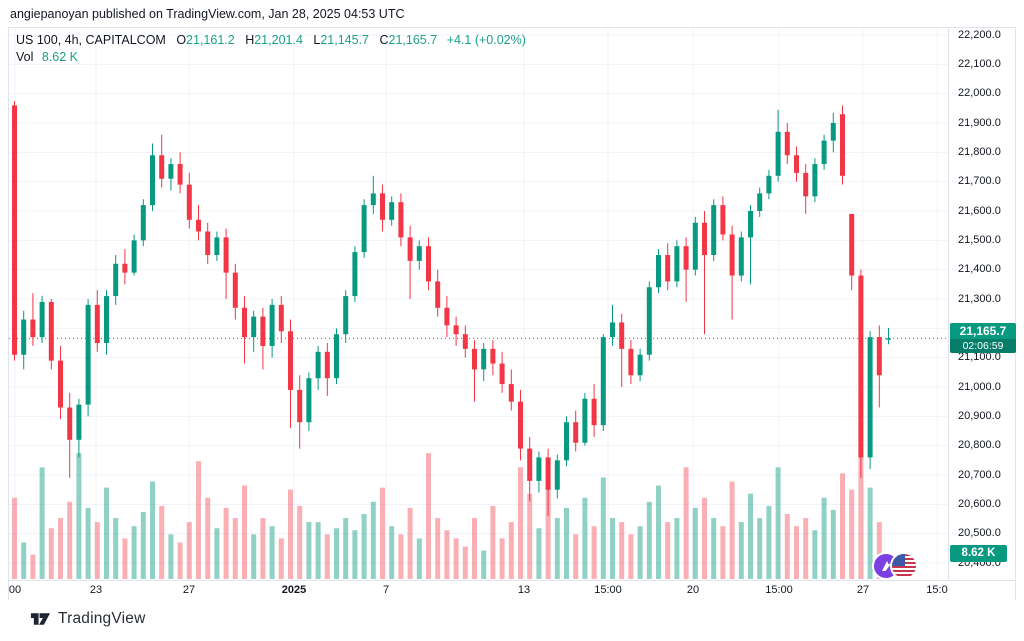  I want to click on price-axis-separator, so click(948, 304).